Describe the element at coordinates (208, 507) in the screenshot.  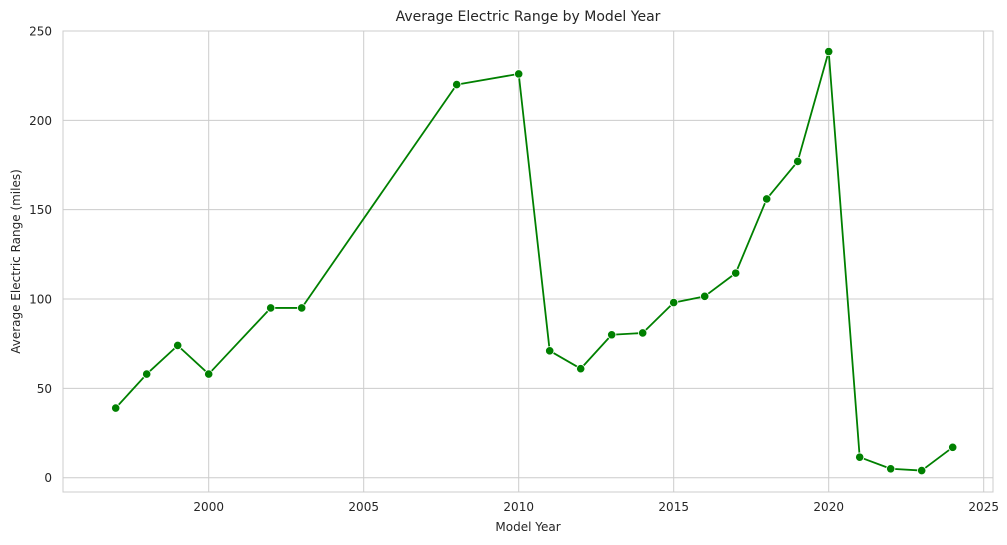
I see `x-tick-label: 2000` at that location.